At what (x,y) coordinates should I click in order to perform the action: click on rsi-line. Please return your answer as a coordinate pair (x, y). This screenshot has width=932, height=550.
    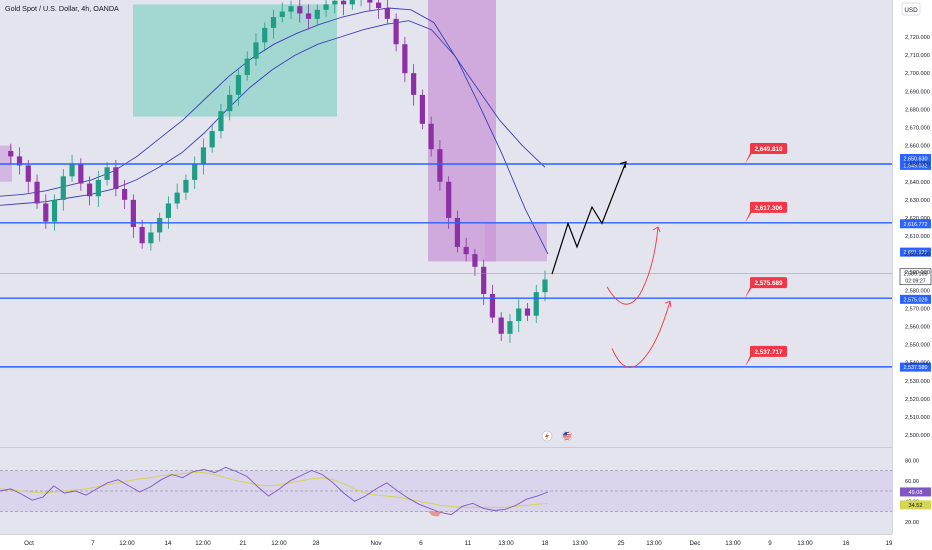
    Looking at the image, I should click on (274, 491).